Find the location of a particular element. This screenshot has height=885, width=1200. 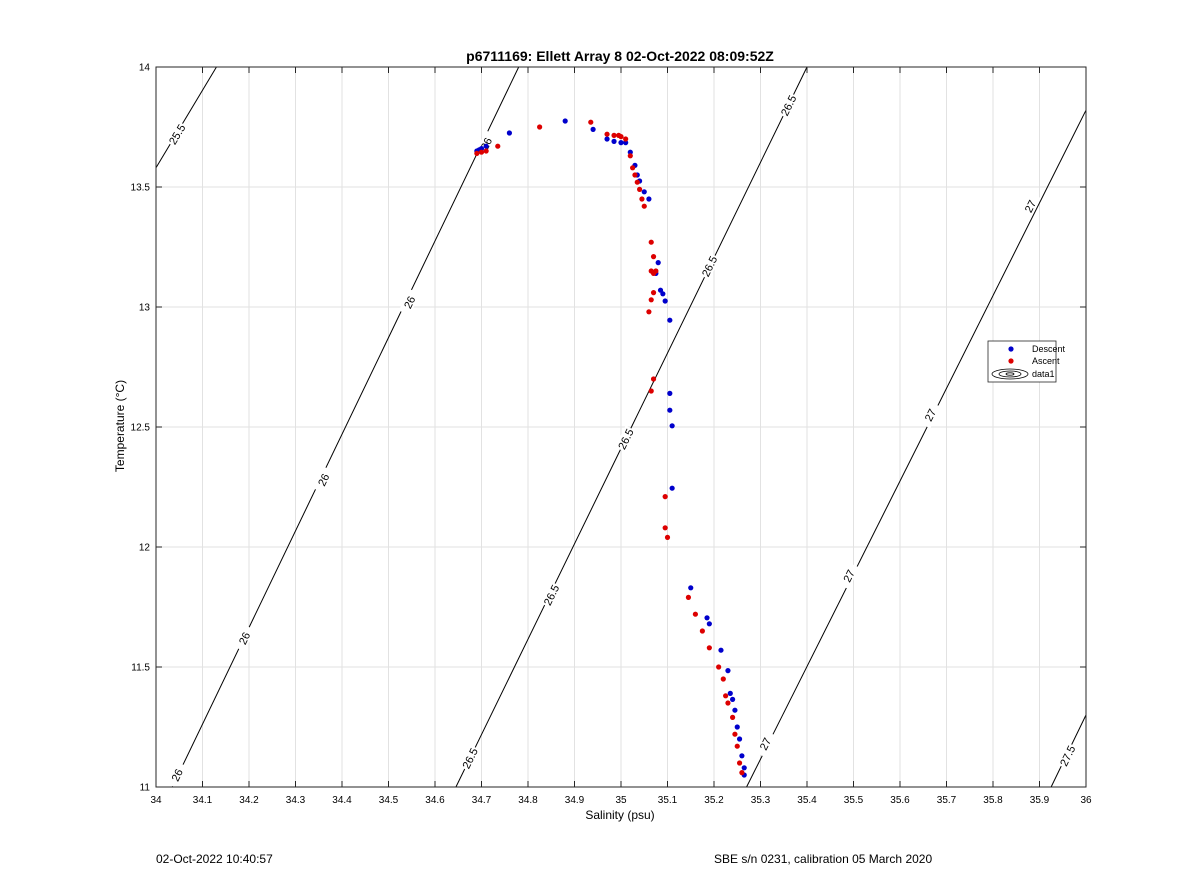

x-tick-label: 34 is located at coordinates (156, 800).